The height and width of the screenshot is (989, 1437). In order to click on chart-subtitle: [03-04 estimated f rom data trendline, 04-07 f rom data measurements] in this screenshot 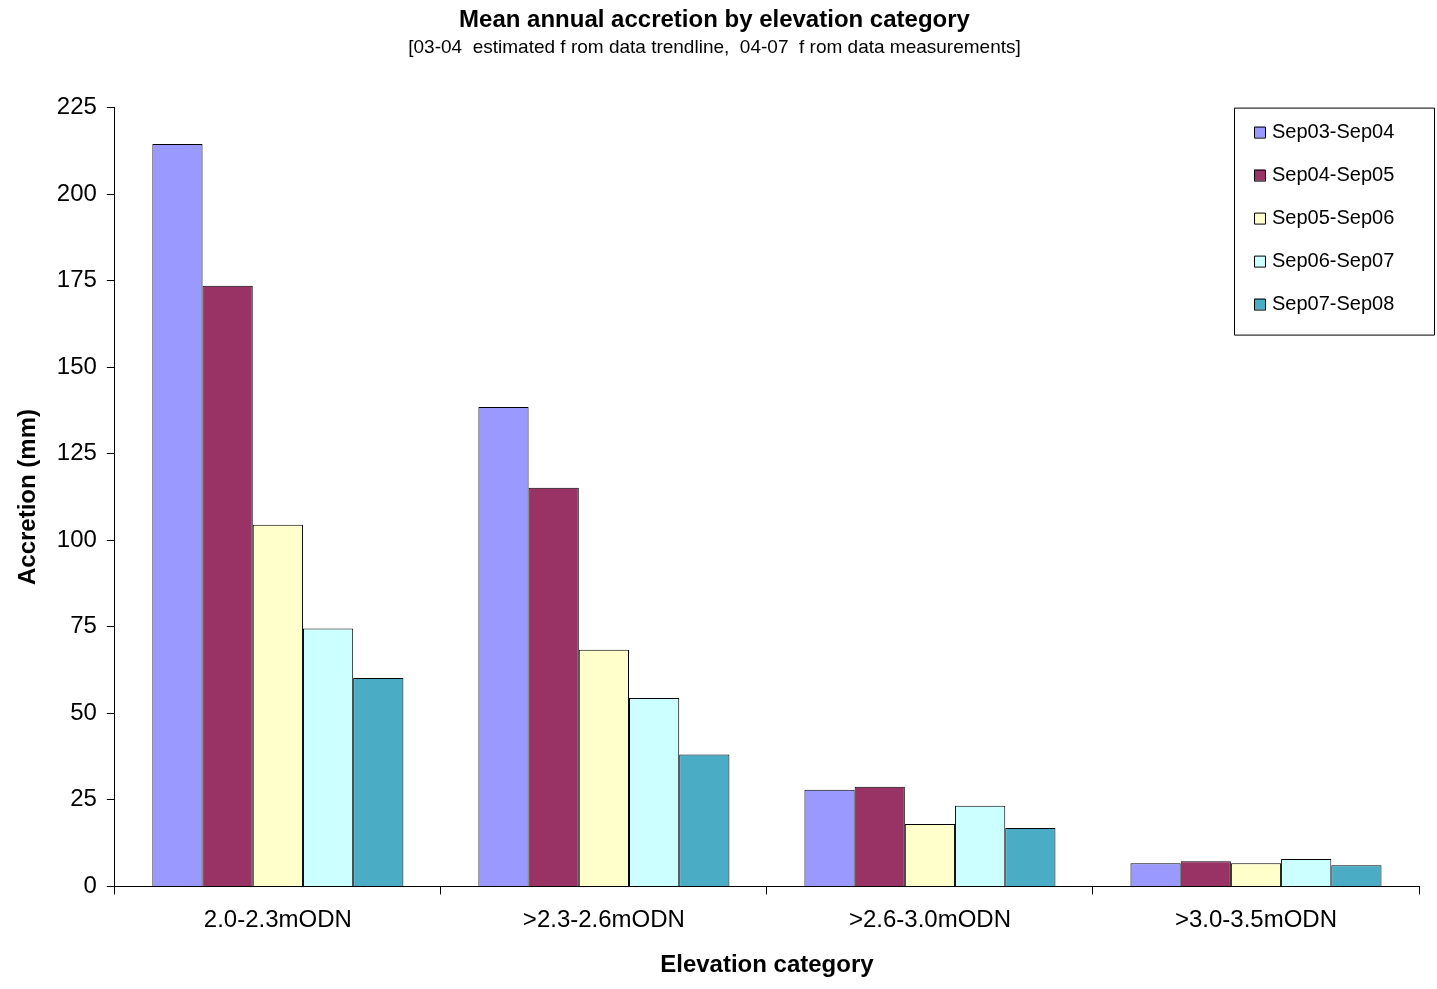, I will do `click(714, 47)`.